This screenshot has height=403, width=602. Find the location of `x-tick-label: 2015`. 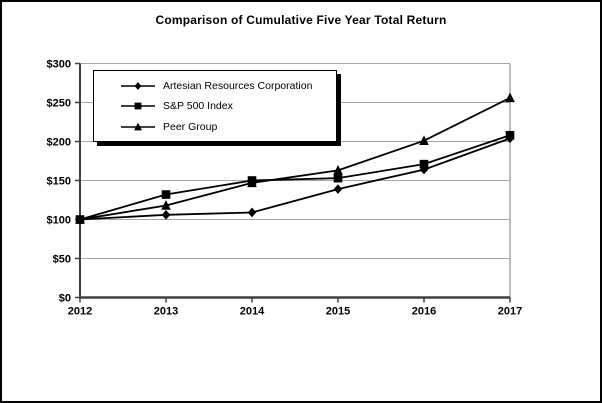

x-tick-label: 2015 is located at coordinates (338, 312).